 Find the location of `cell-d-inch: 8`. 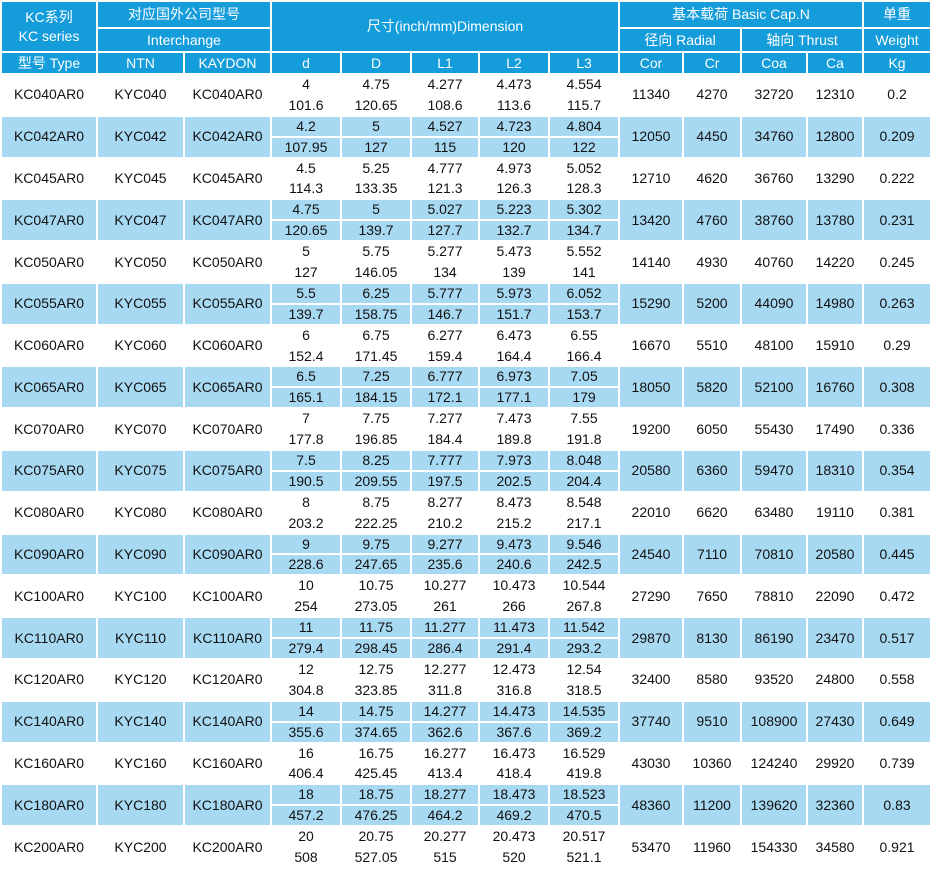

cell-d-inch: 8 is located at coordinates (306, 502).